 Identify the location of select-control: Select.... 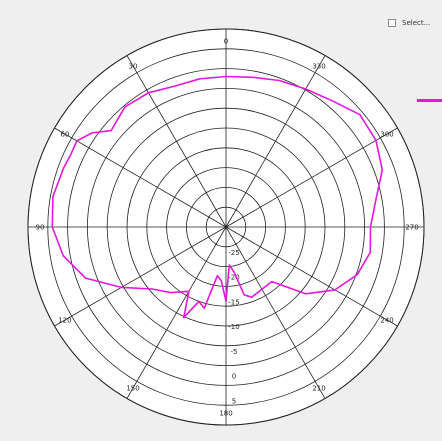
(409, 23).